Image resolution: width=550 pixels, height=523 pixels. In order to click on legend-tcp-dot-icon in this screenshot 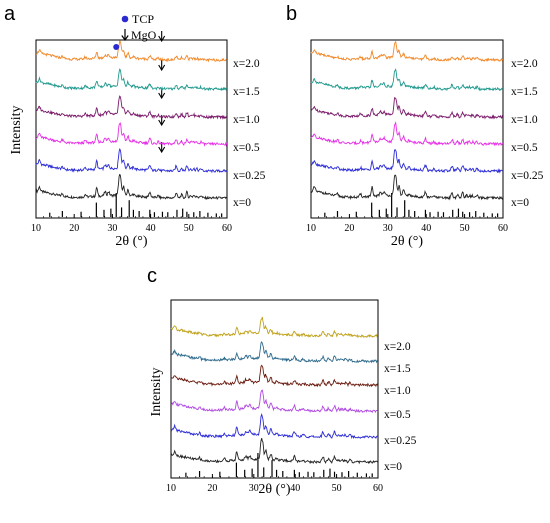, I will do `click(125, 19)`.